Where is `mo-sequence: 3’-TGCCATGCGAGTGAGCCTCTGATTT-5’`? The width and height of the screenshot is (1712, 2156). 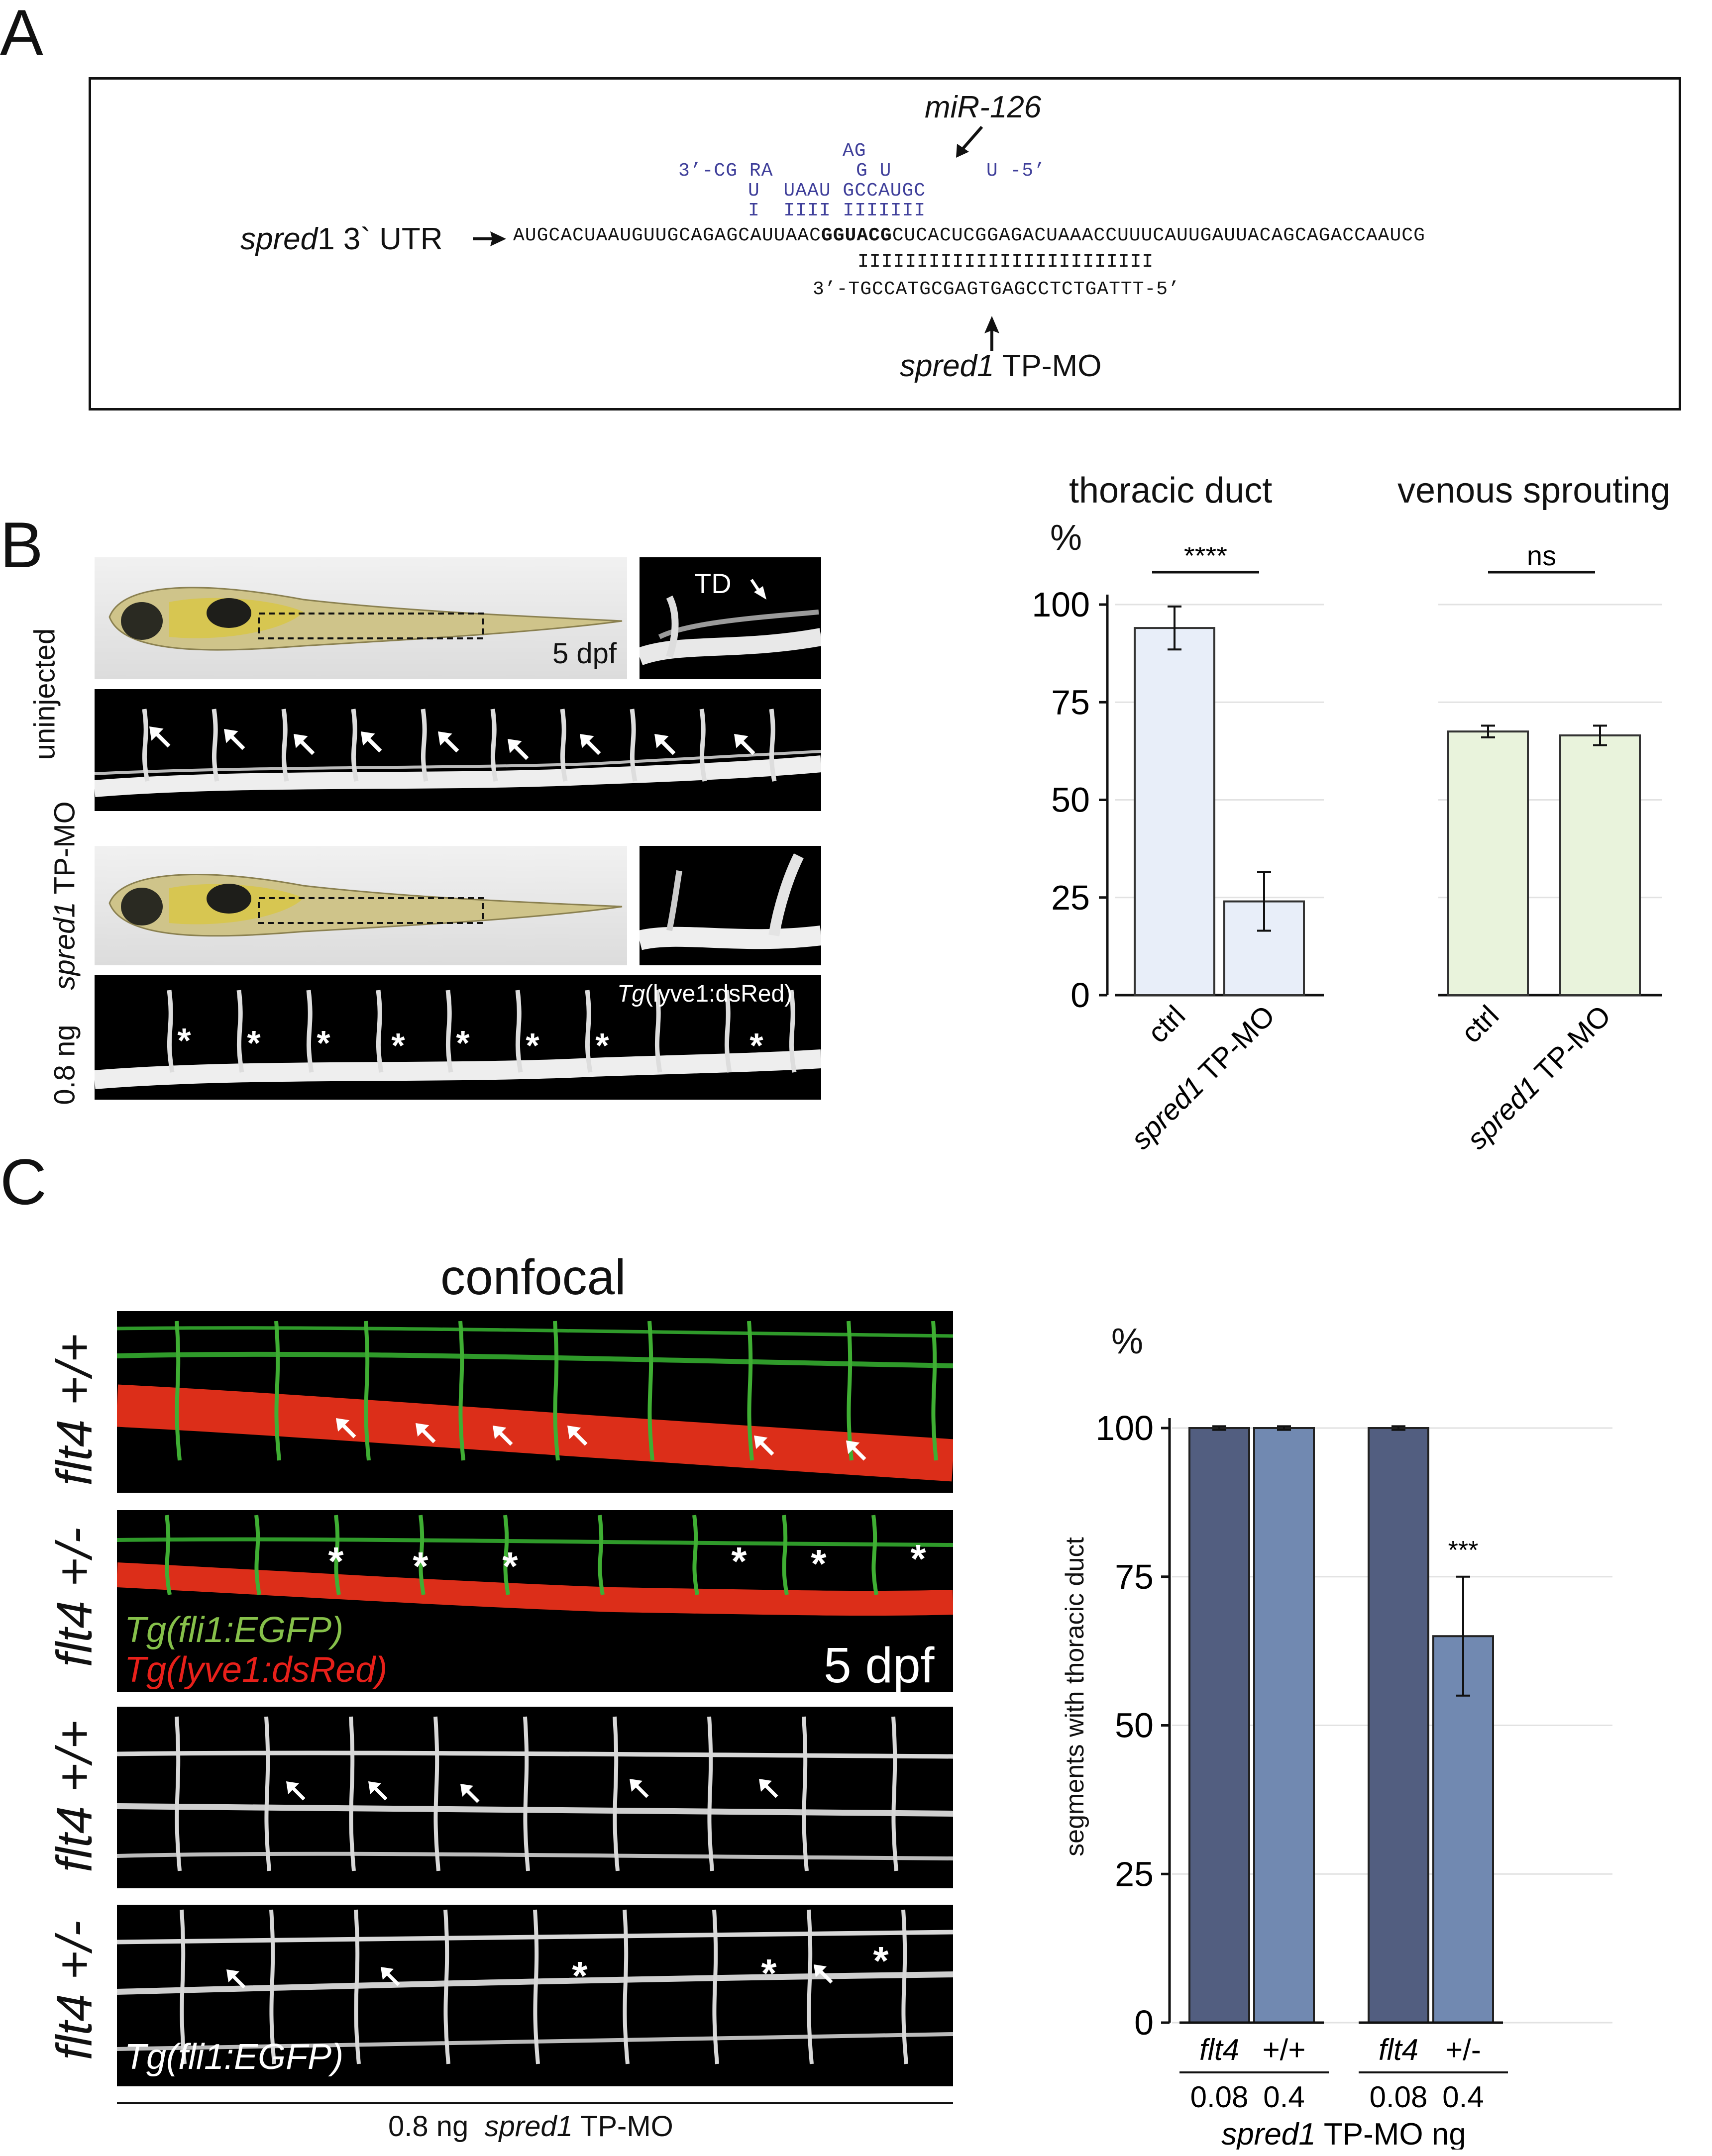
mo-sequence: 3’-TGCCATGCGAGTGAGCCTCTGATTT-5’ is located at coordinates (997, 289).